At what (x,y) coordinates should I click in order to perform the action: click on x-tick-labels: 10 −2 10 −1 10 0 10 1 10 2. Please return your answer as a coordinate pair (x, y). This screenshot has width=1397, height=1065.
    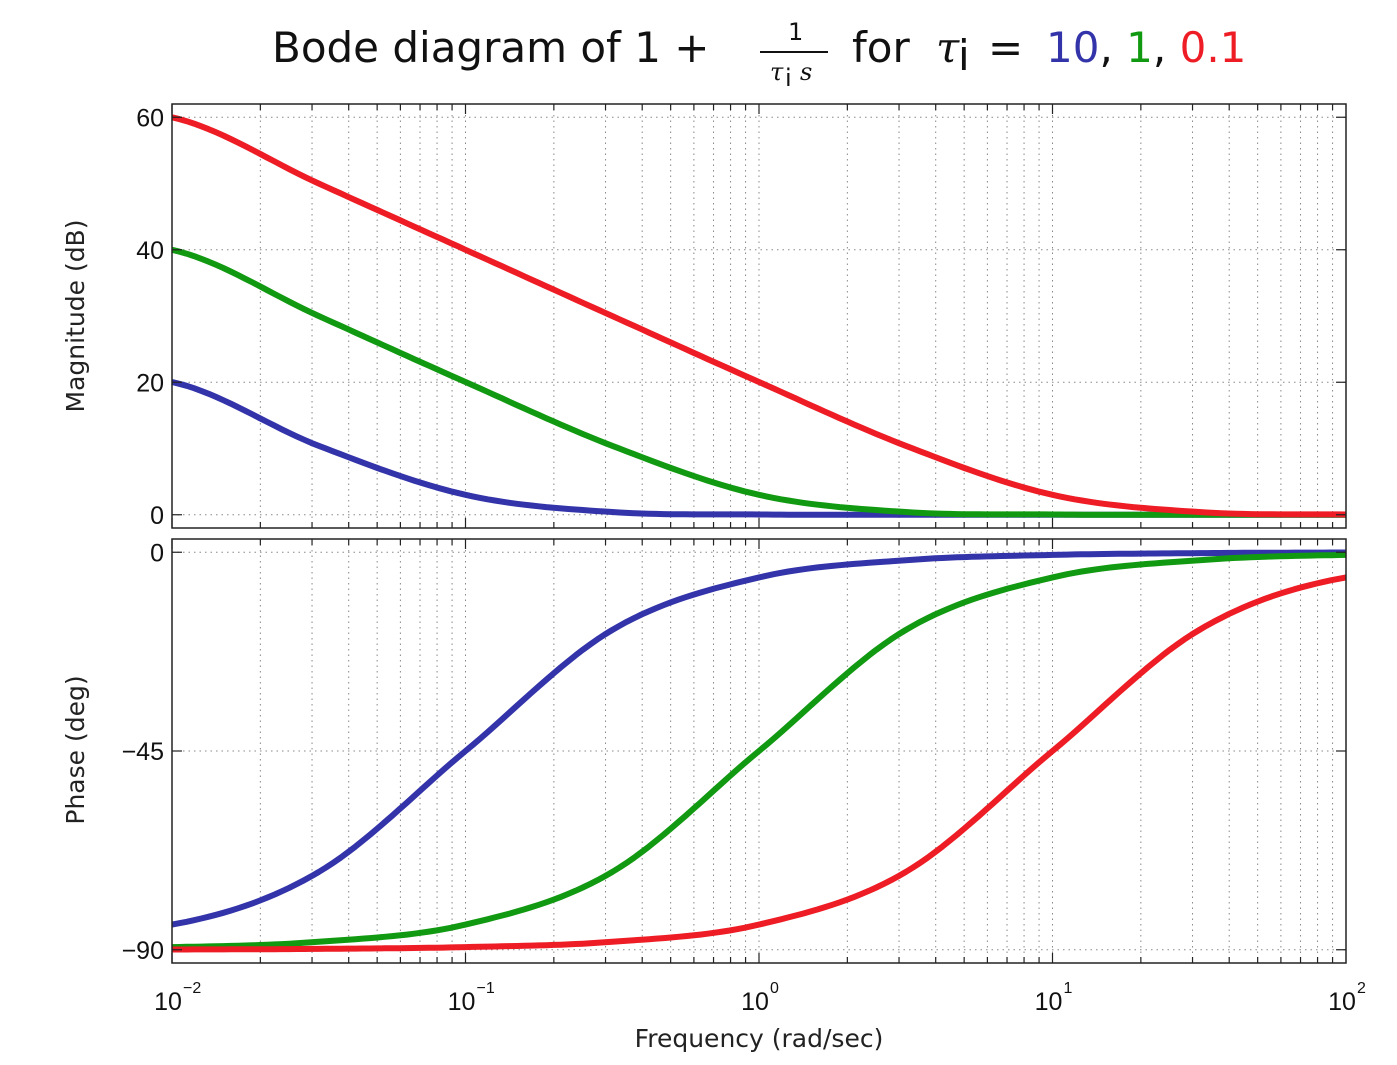
    Looking at the image, I should click on (760, 998).